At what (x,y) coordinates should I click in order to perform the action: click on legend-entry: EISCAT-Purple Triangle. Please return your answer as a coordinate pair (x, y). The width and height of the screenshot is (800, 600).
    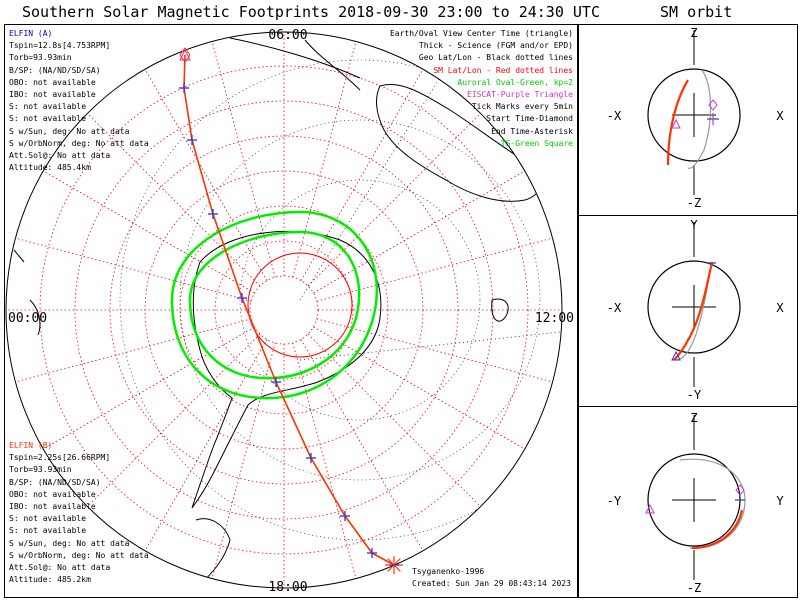
    Looking at the image, I should click on (520, 94).